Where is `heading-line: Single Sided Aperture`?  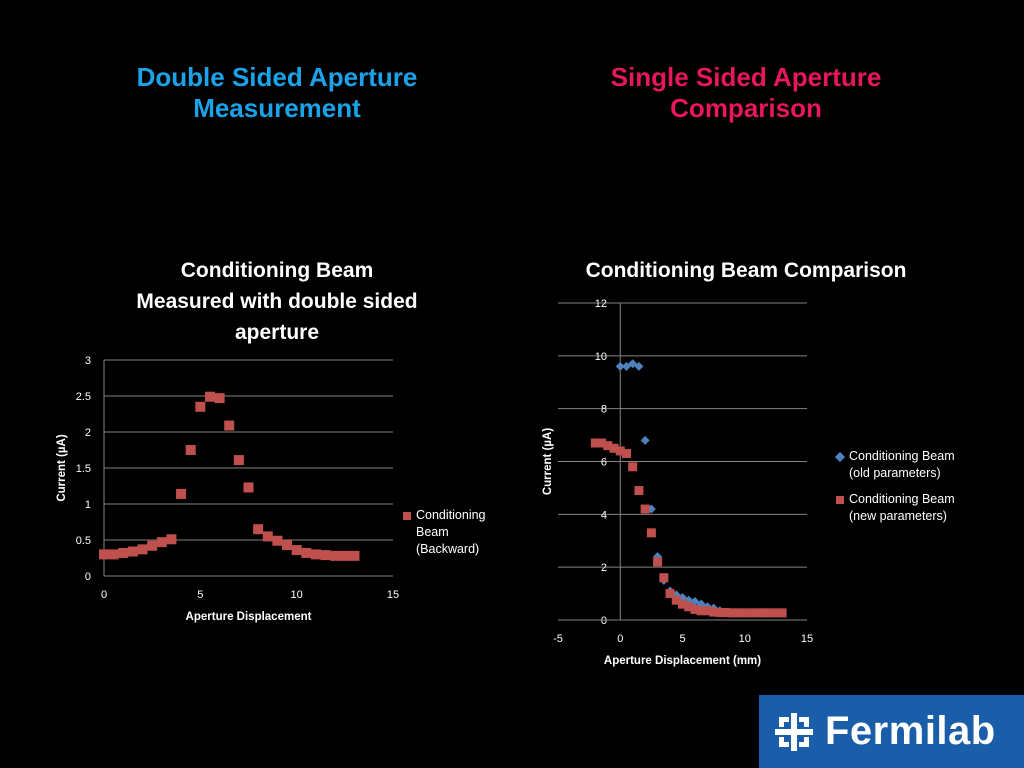
heading-line: Single Sided Aperture is located at coordinates (746, 77).